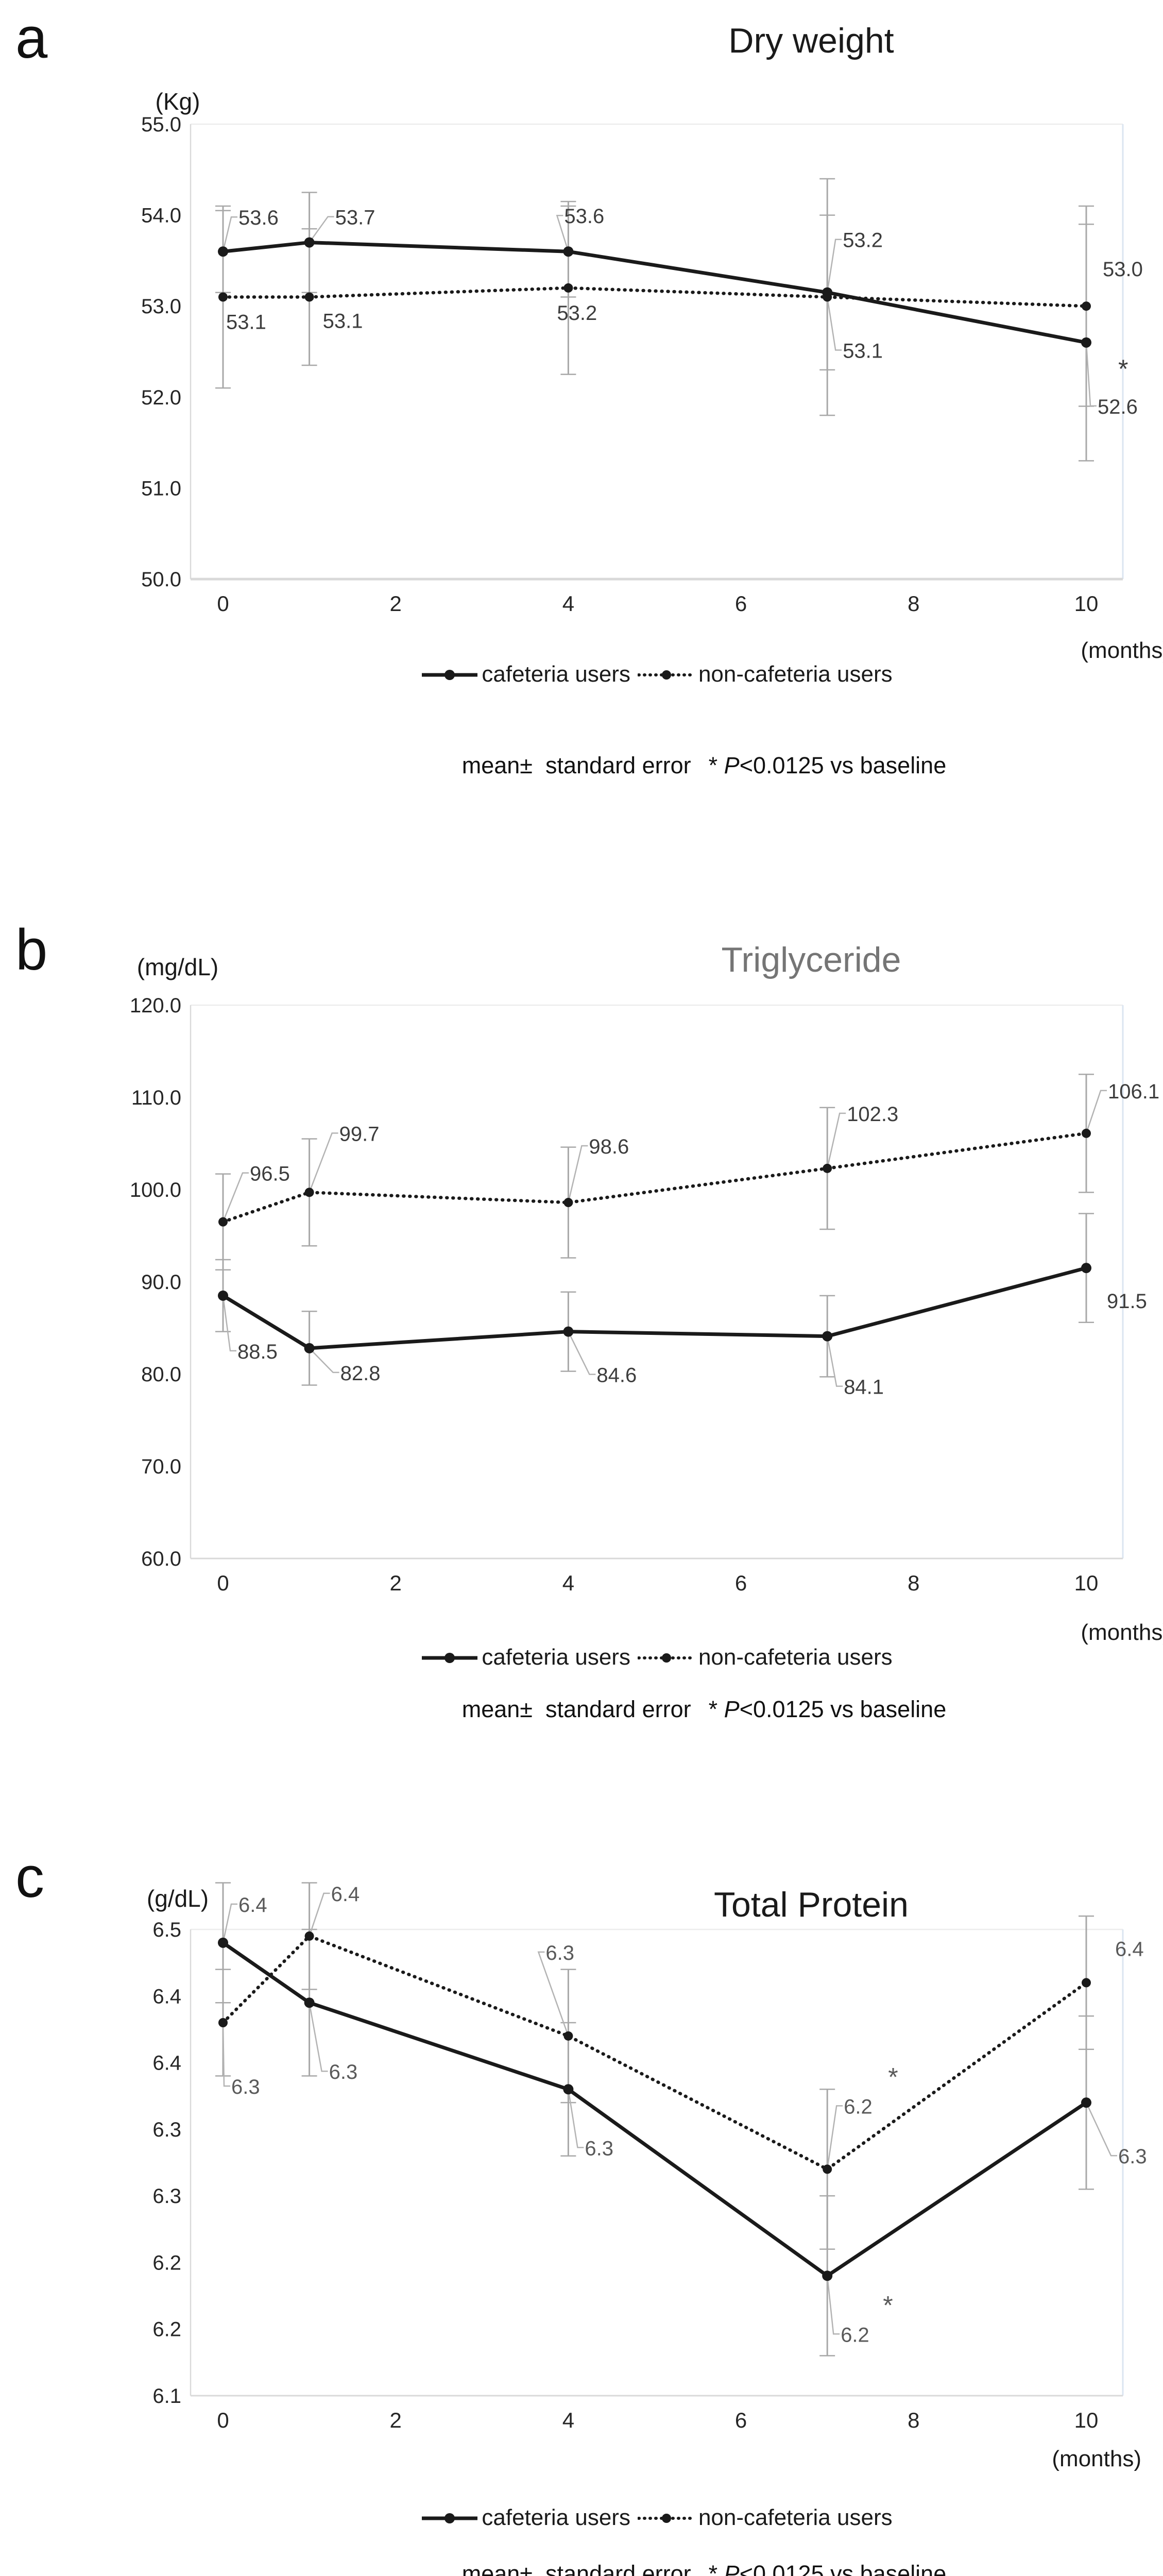 The height and width of the screenshot is (2576, 1163). I want to click on x-axis-unit-a: (months), so click(1122, 650).